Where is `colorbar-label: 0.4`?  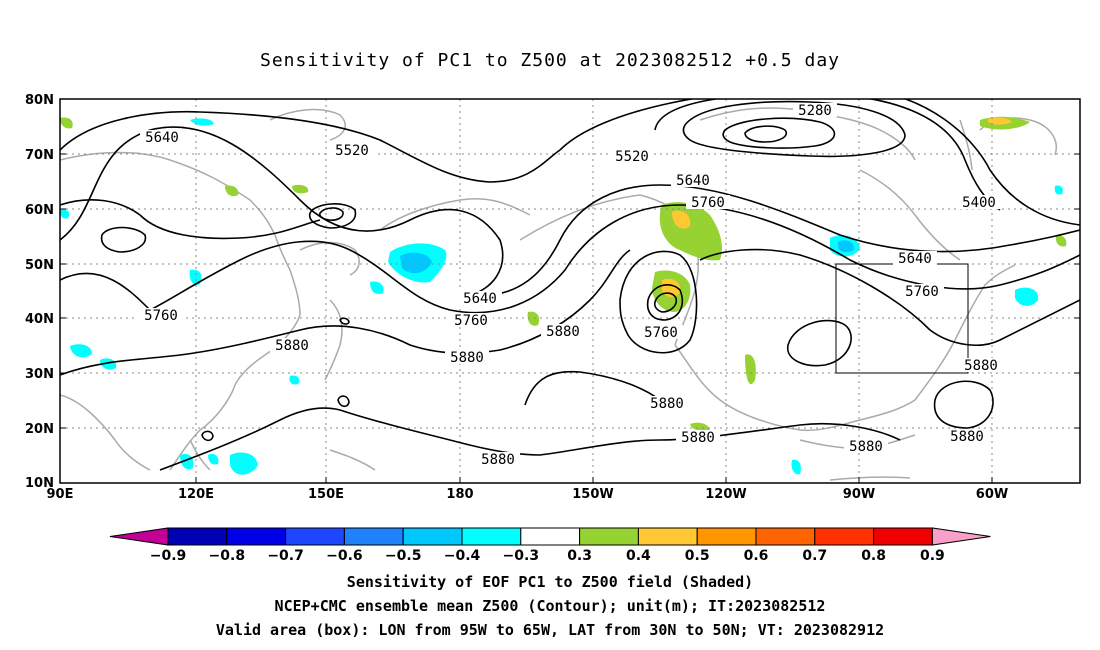
colorbar-label: 0.4 is located at coordinates (638, 556).